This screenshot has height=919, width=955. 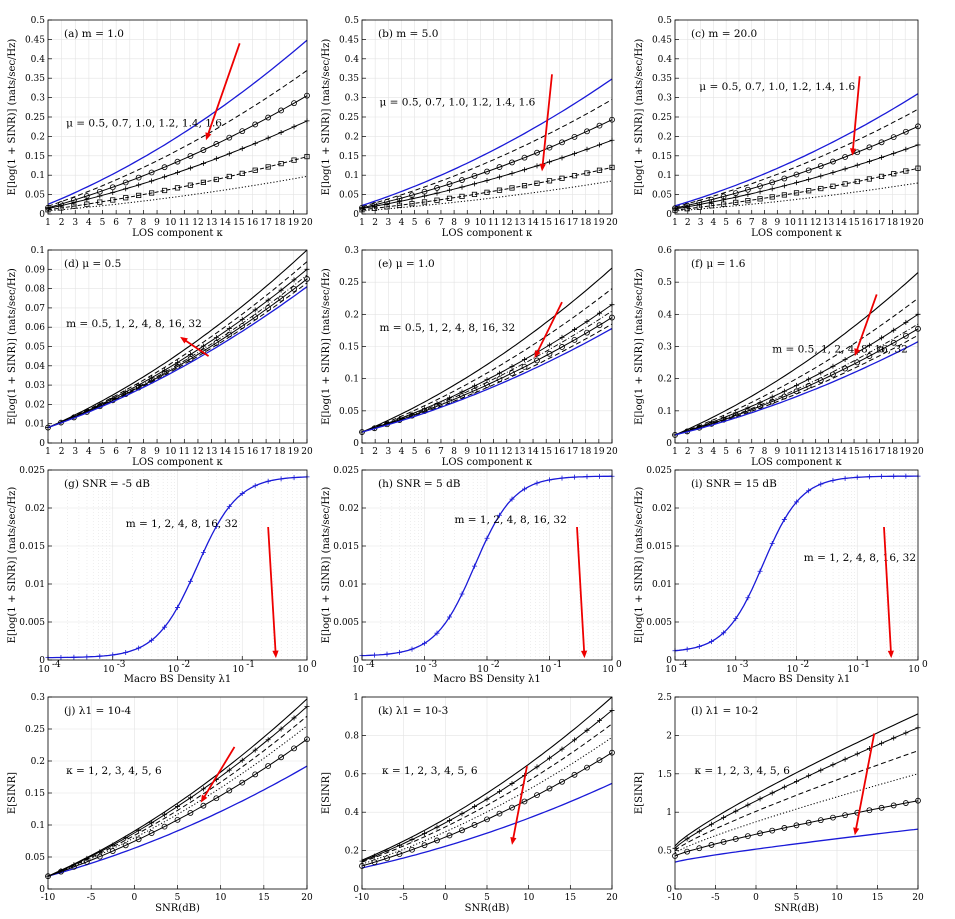 I want to click on series-line-m=32, so click(x=487, y=380).